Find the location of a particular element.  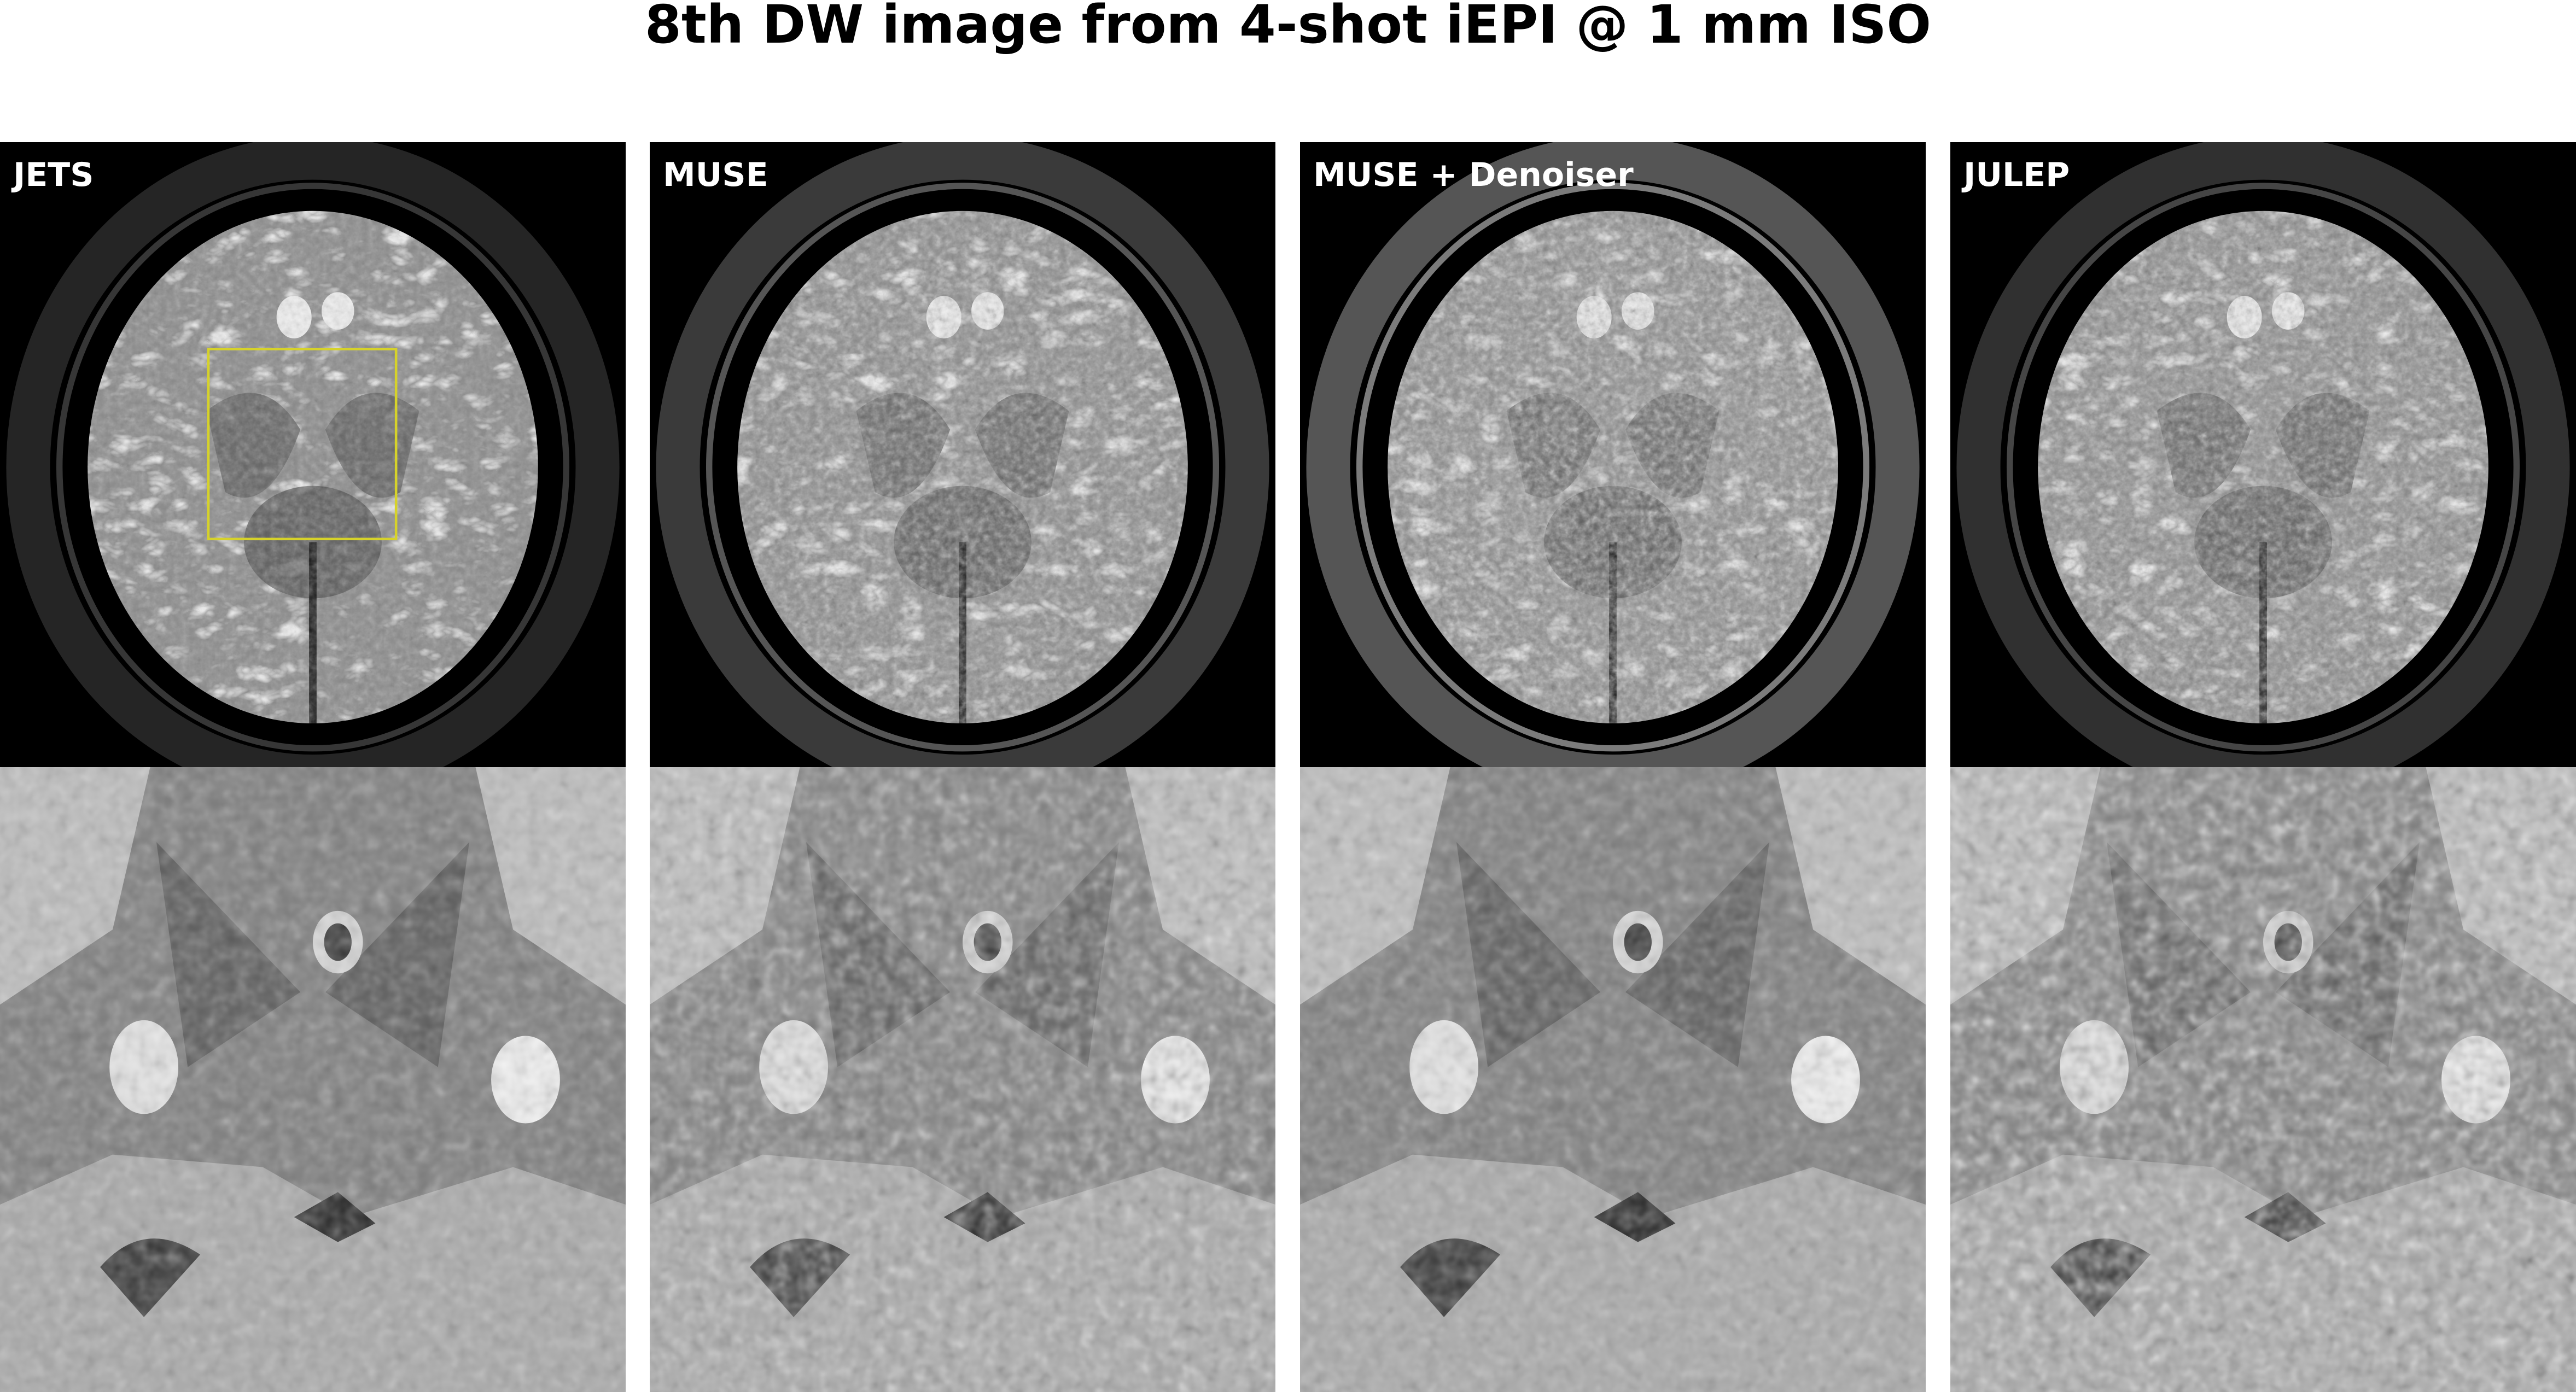

roi-box is located at coordinates (302, 444).